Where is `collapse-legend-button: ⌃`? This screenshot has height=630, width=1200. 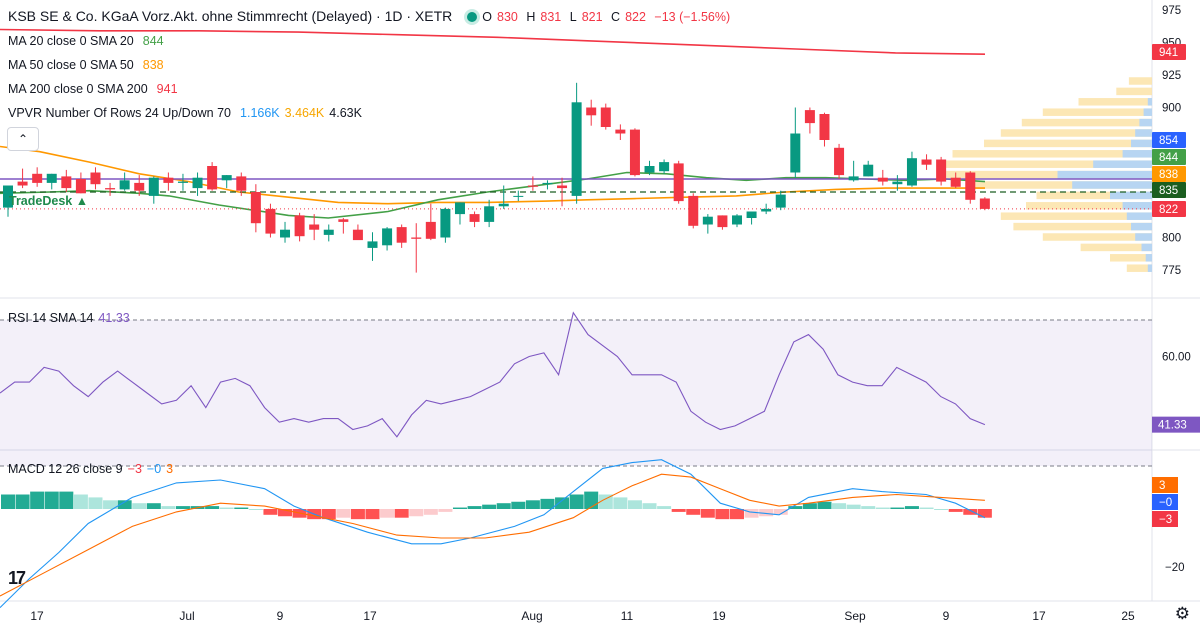 collapse-legend-button: ⌃ is located at coordinates (23, 139).